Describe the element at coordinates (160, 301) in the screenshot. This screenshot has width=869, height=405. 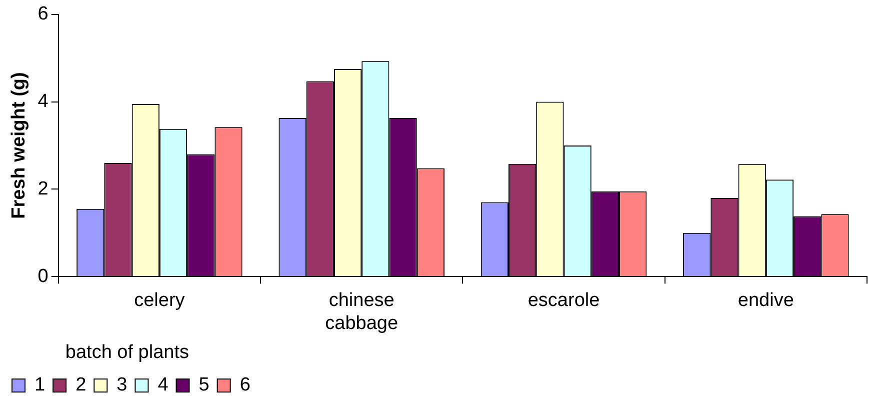
I see `x-tick-label: celery` at that location.